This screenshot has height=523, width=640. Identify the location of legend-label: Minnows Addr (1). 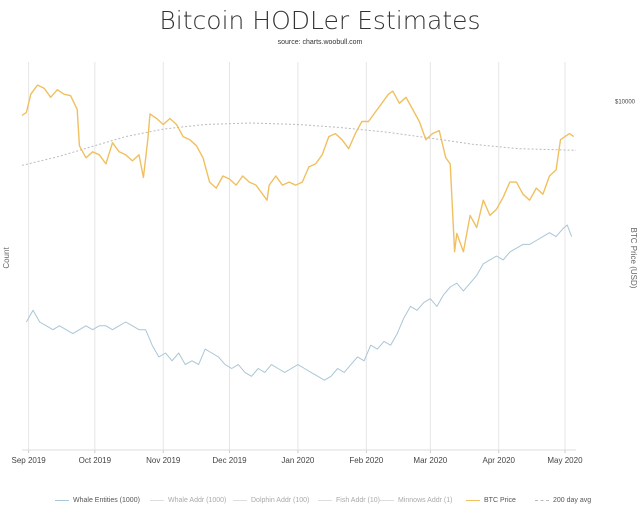
(425, 500).